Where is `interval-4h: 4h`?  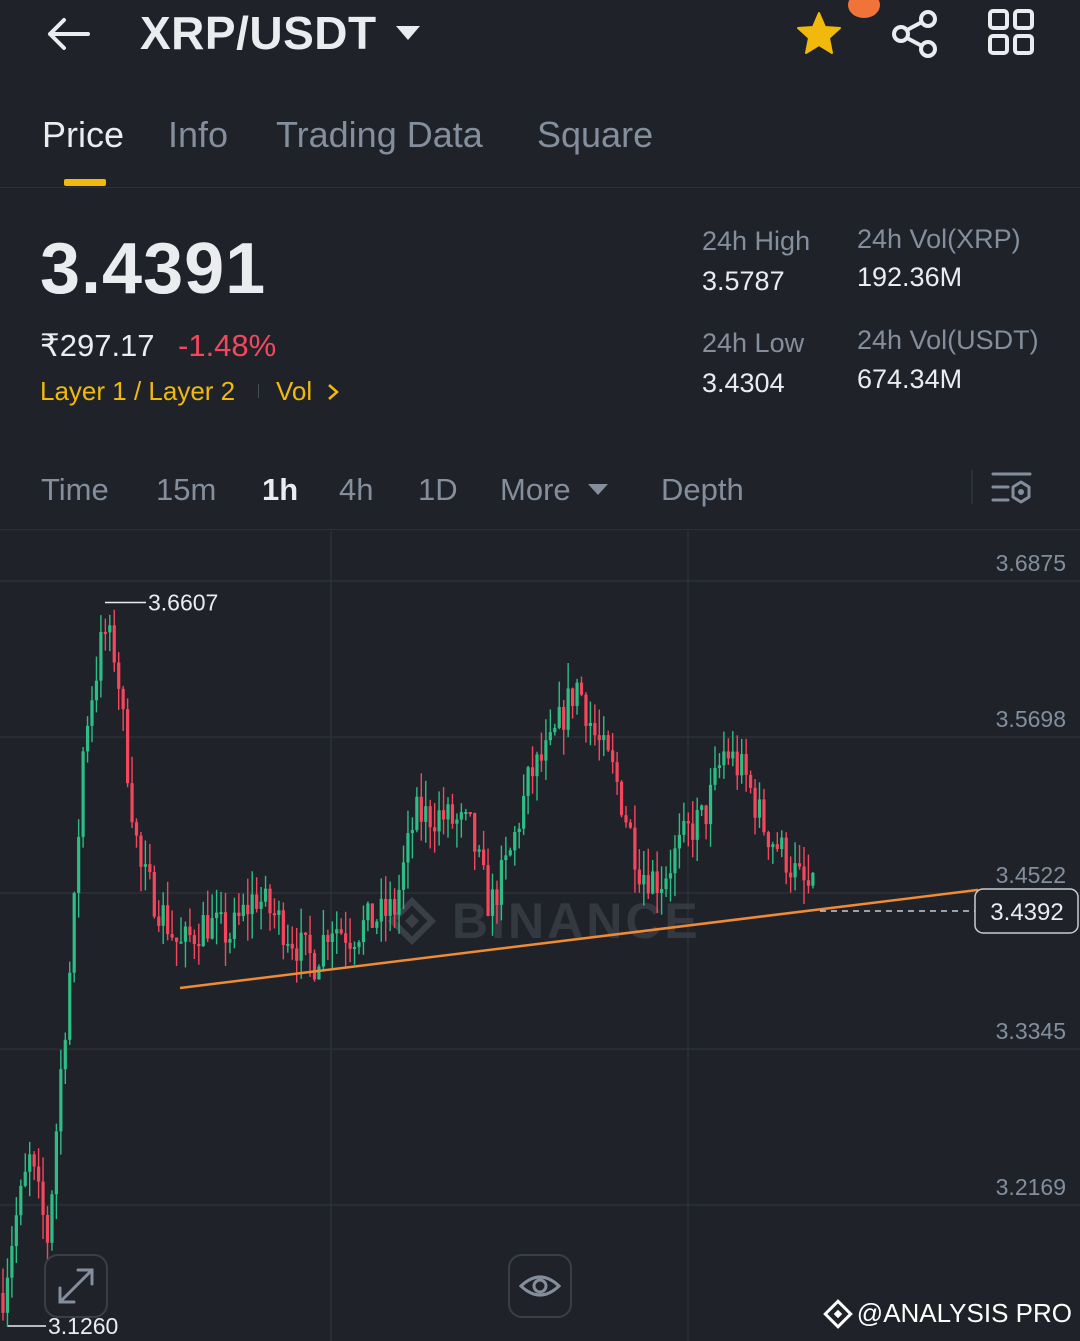 interval-4h: 4h is located at coordinates (356, 489).